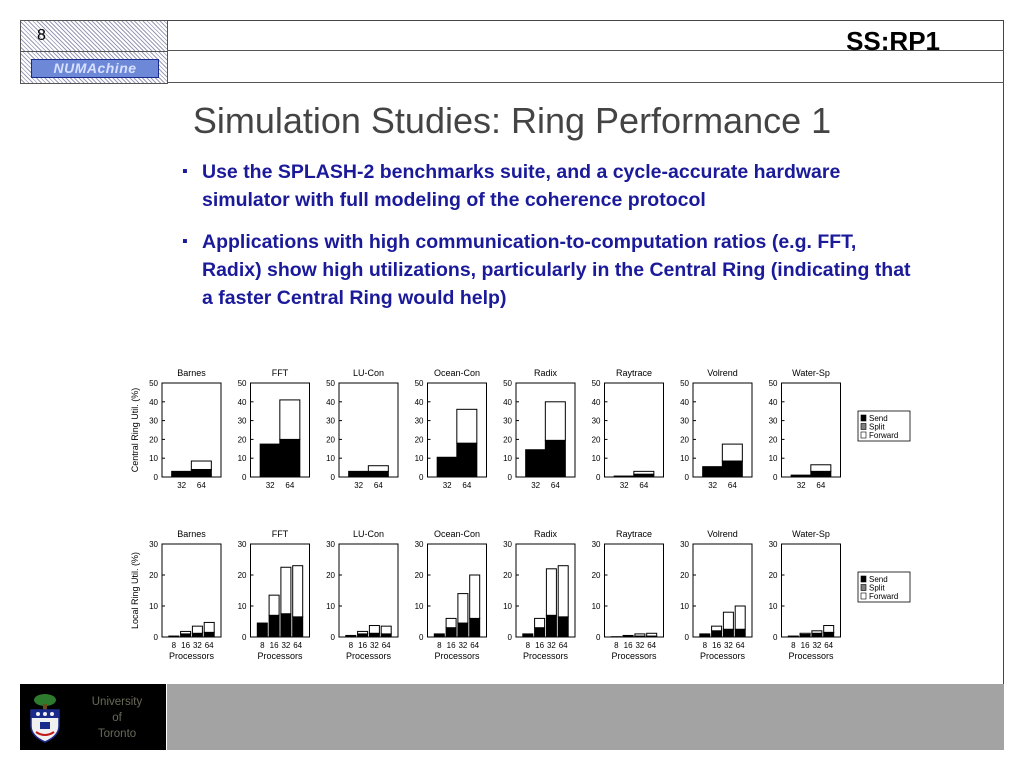 The image size is (1024, 768). I want to click on slide-number-box: 8, so click(94, 36).